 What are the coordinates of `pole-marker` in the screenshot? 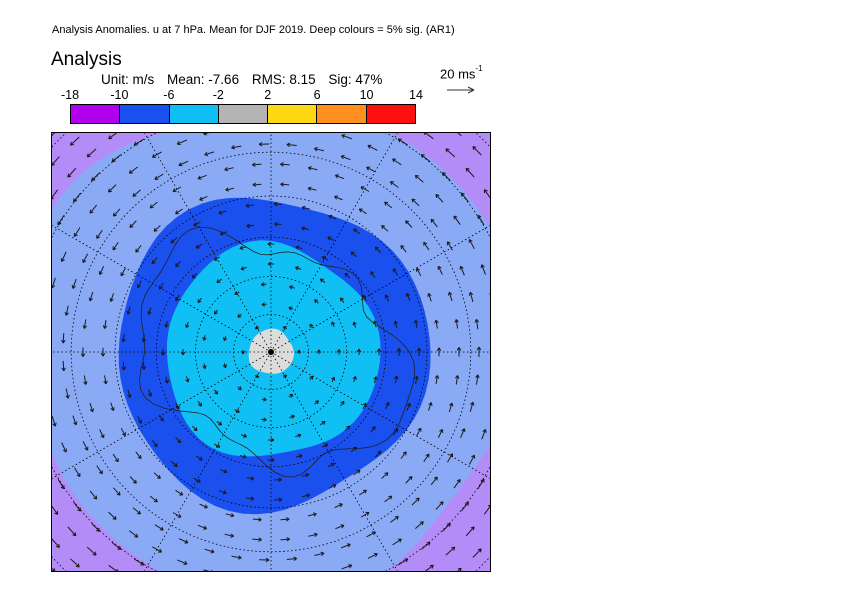 It's located at (271, 352).